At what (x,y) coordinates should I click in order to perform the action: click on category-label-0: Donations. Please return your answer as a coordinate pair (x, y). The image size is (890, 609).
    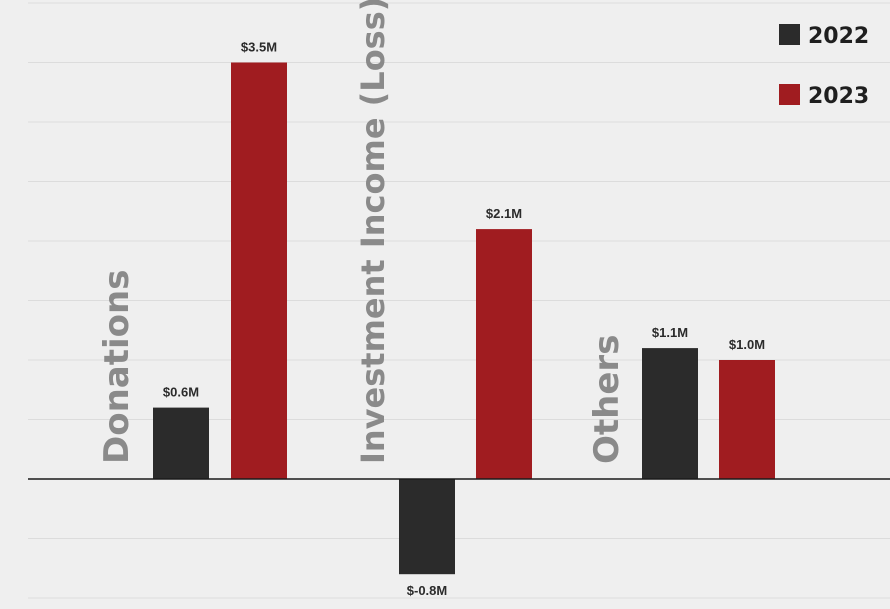
    Looking at the image, I should click on (117, 367).